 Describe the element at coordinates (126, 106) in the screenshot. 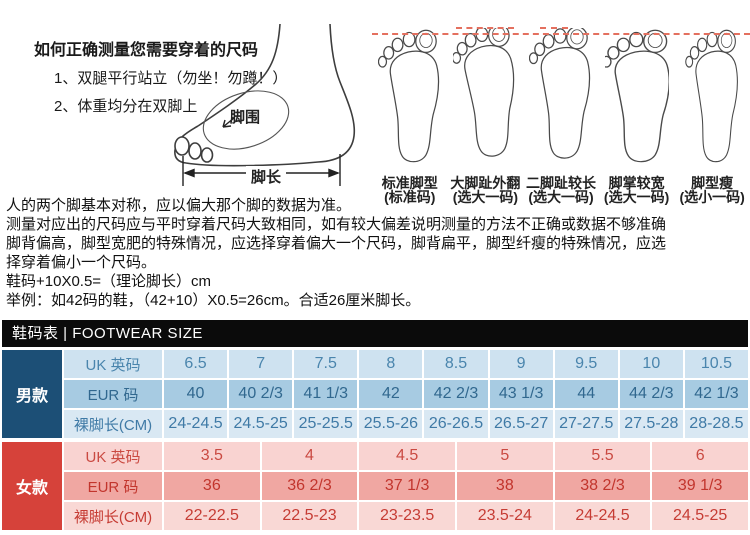

I see `instruction-step-2: 2、体重均分在双脚上` at that location.